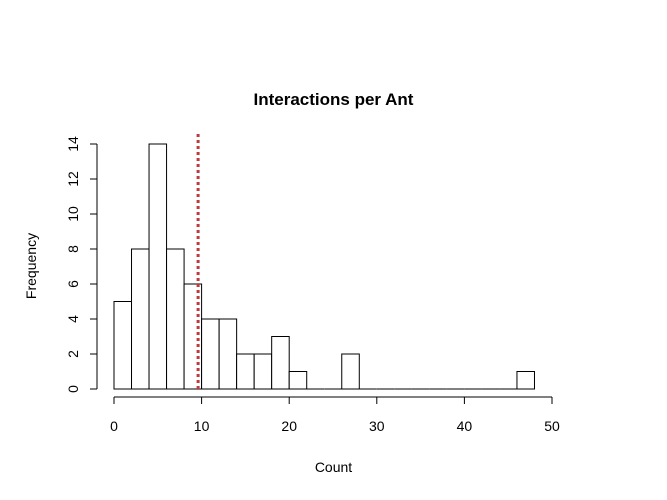 The height and width of the screenshot is (500, 667). I want to click on y-tick-label: 8, so click(73, 249).